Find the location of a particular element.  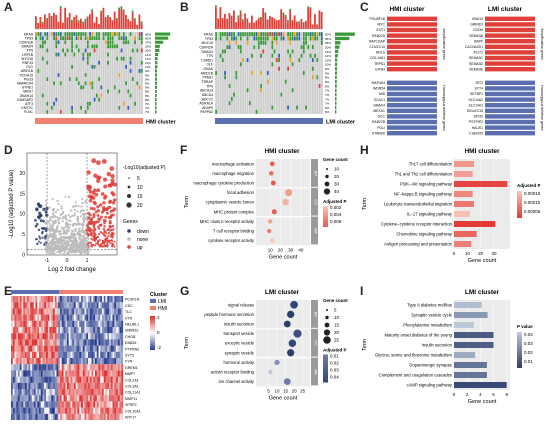

color-scale-label: 0.04 is located at coordinates (334, 377).